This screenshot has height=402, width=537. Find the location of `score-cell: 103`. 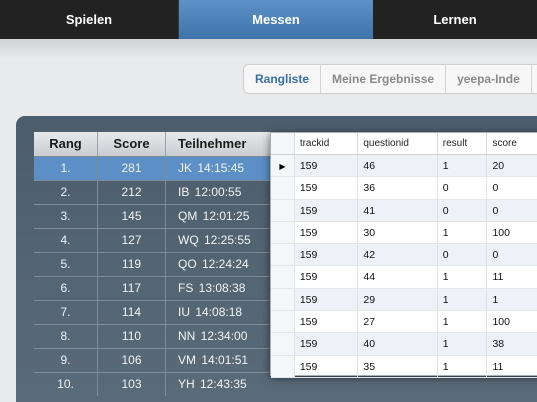

score-cell: 103 is located at coordinates (132, 384).